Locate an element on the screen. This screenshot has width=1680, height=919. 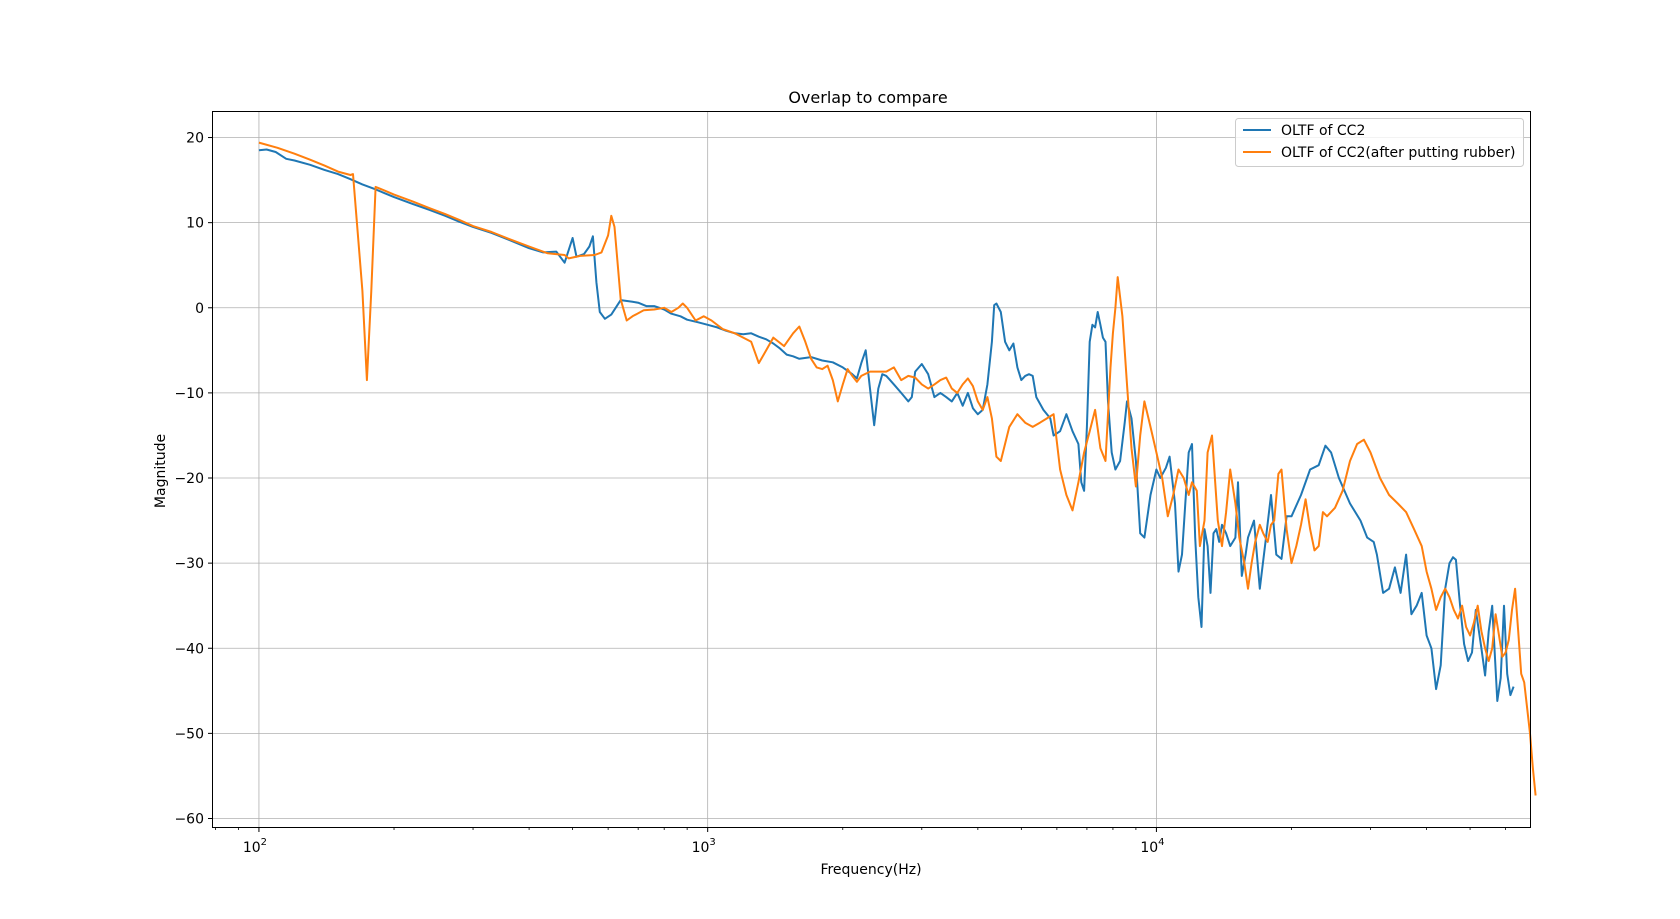
legend-box is located at coordinates (1379, 142).